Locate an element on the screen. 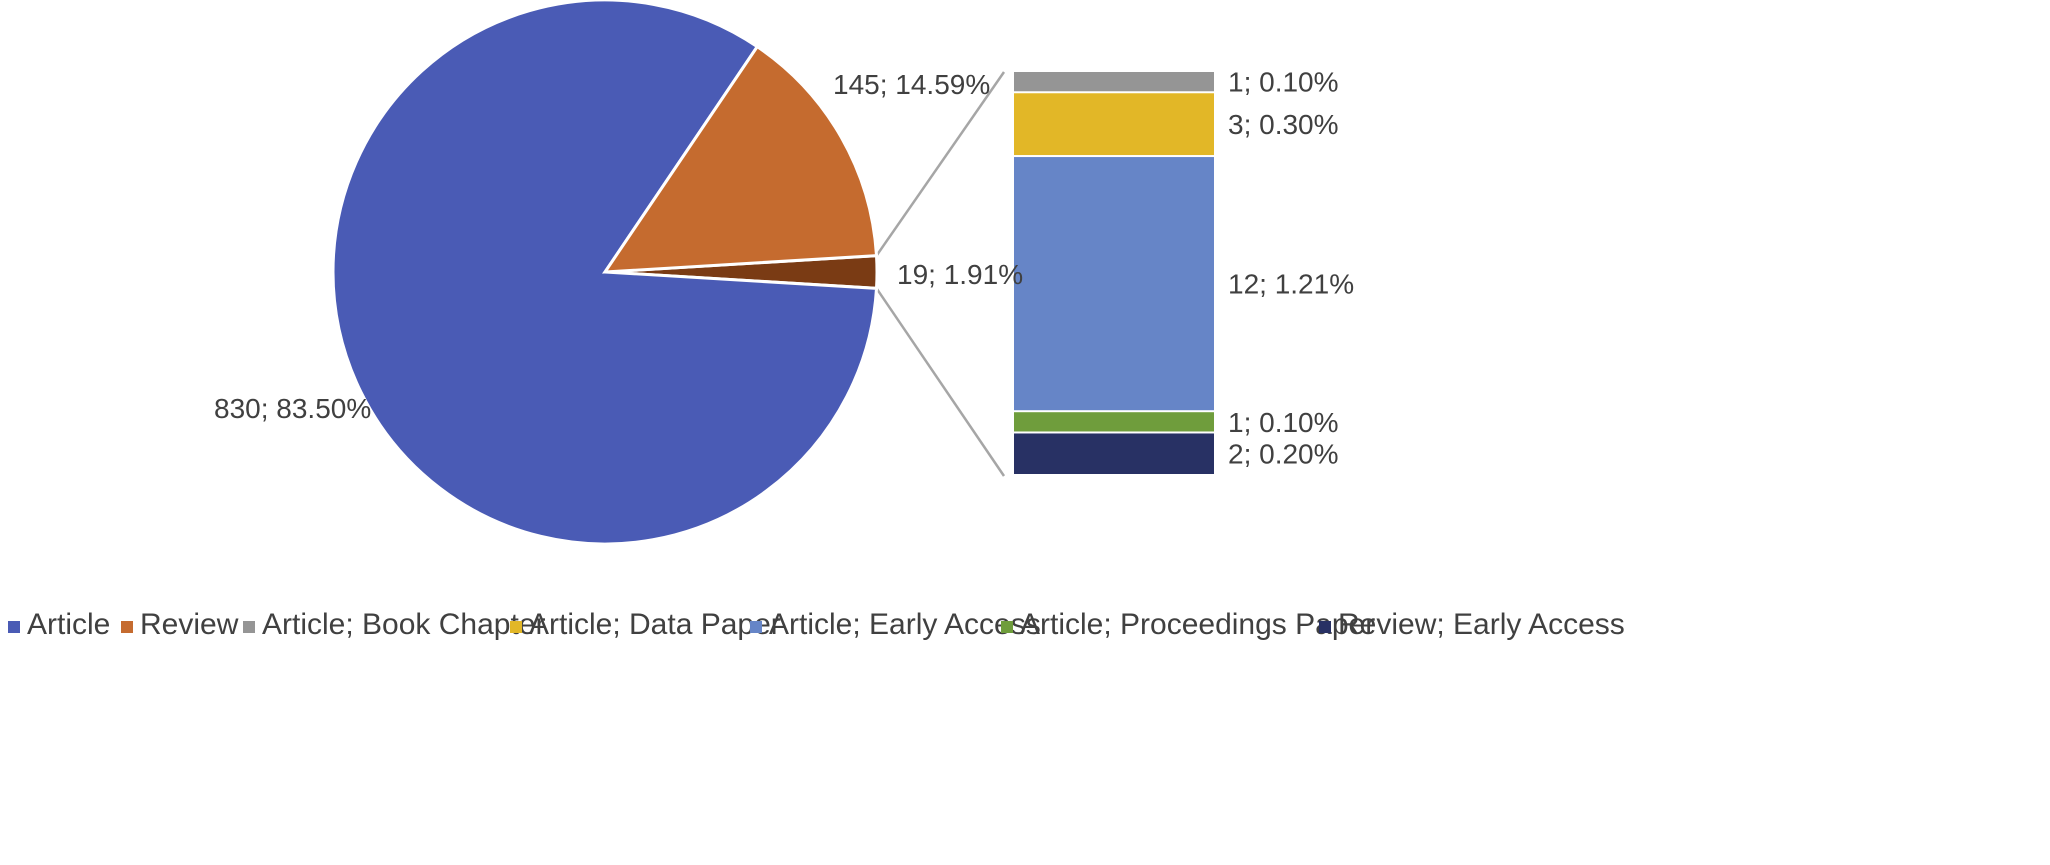 The image size is (2050, 865). data-label-other: 19; 1.91% is located at coordinates (960, 274).